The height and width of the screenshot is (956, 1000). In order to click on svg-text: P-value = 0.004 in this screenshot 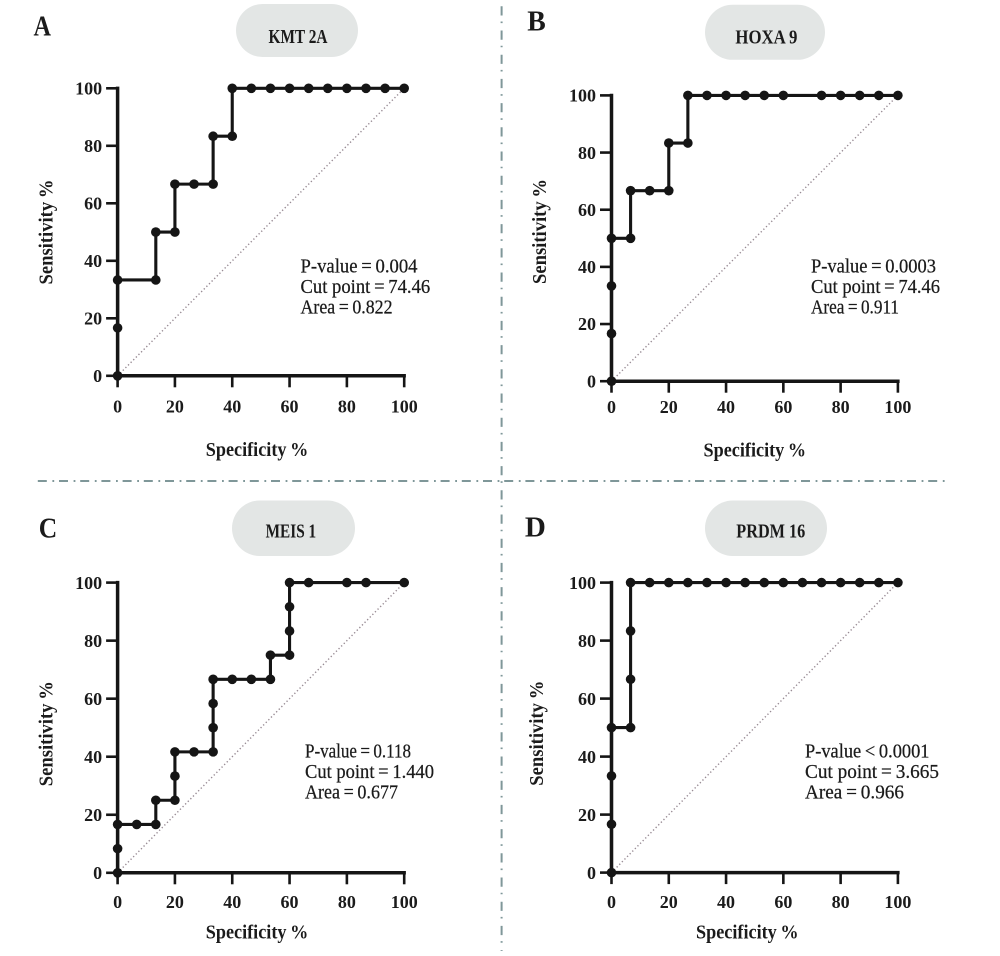, I will do `click(359, 267)`.